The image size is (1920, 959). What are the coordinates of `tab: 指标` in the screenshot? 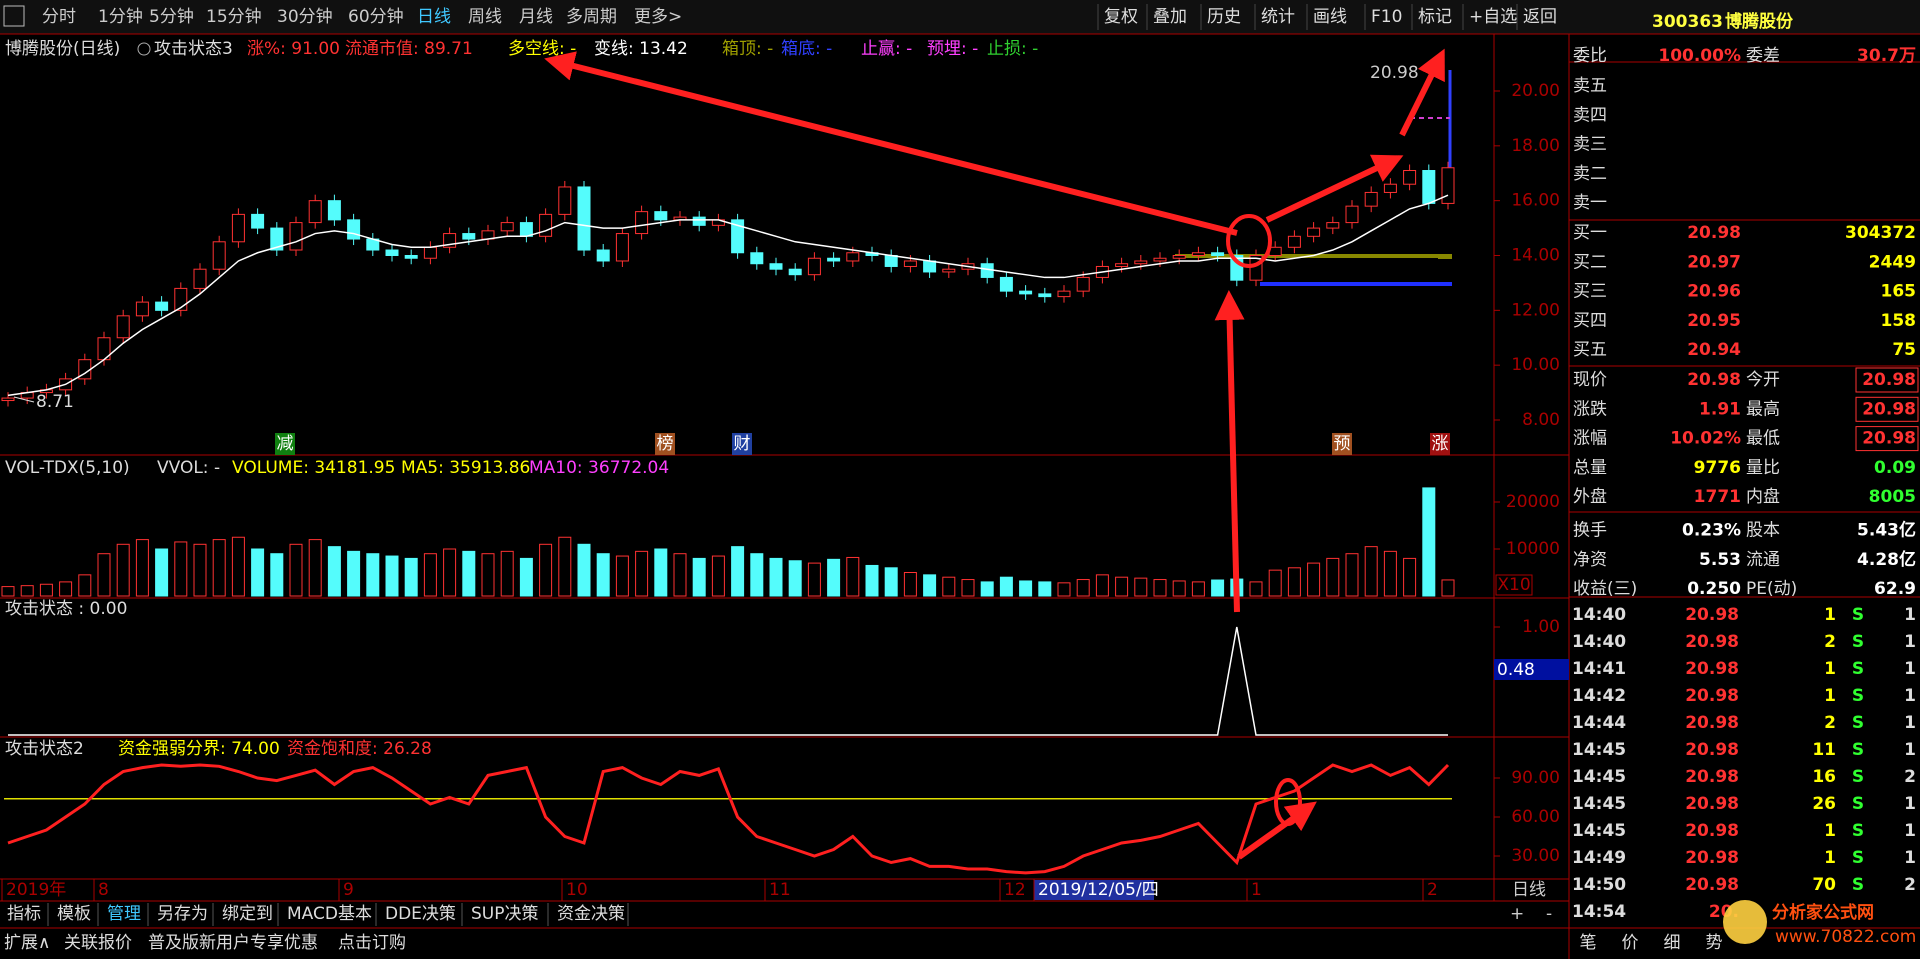 It's located at (24, 914).